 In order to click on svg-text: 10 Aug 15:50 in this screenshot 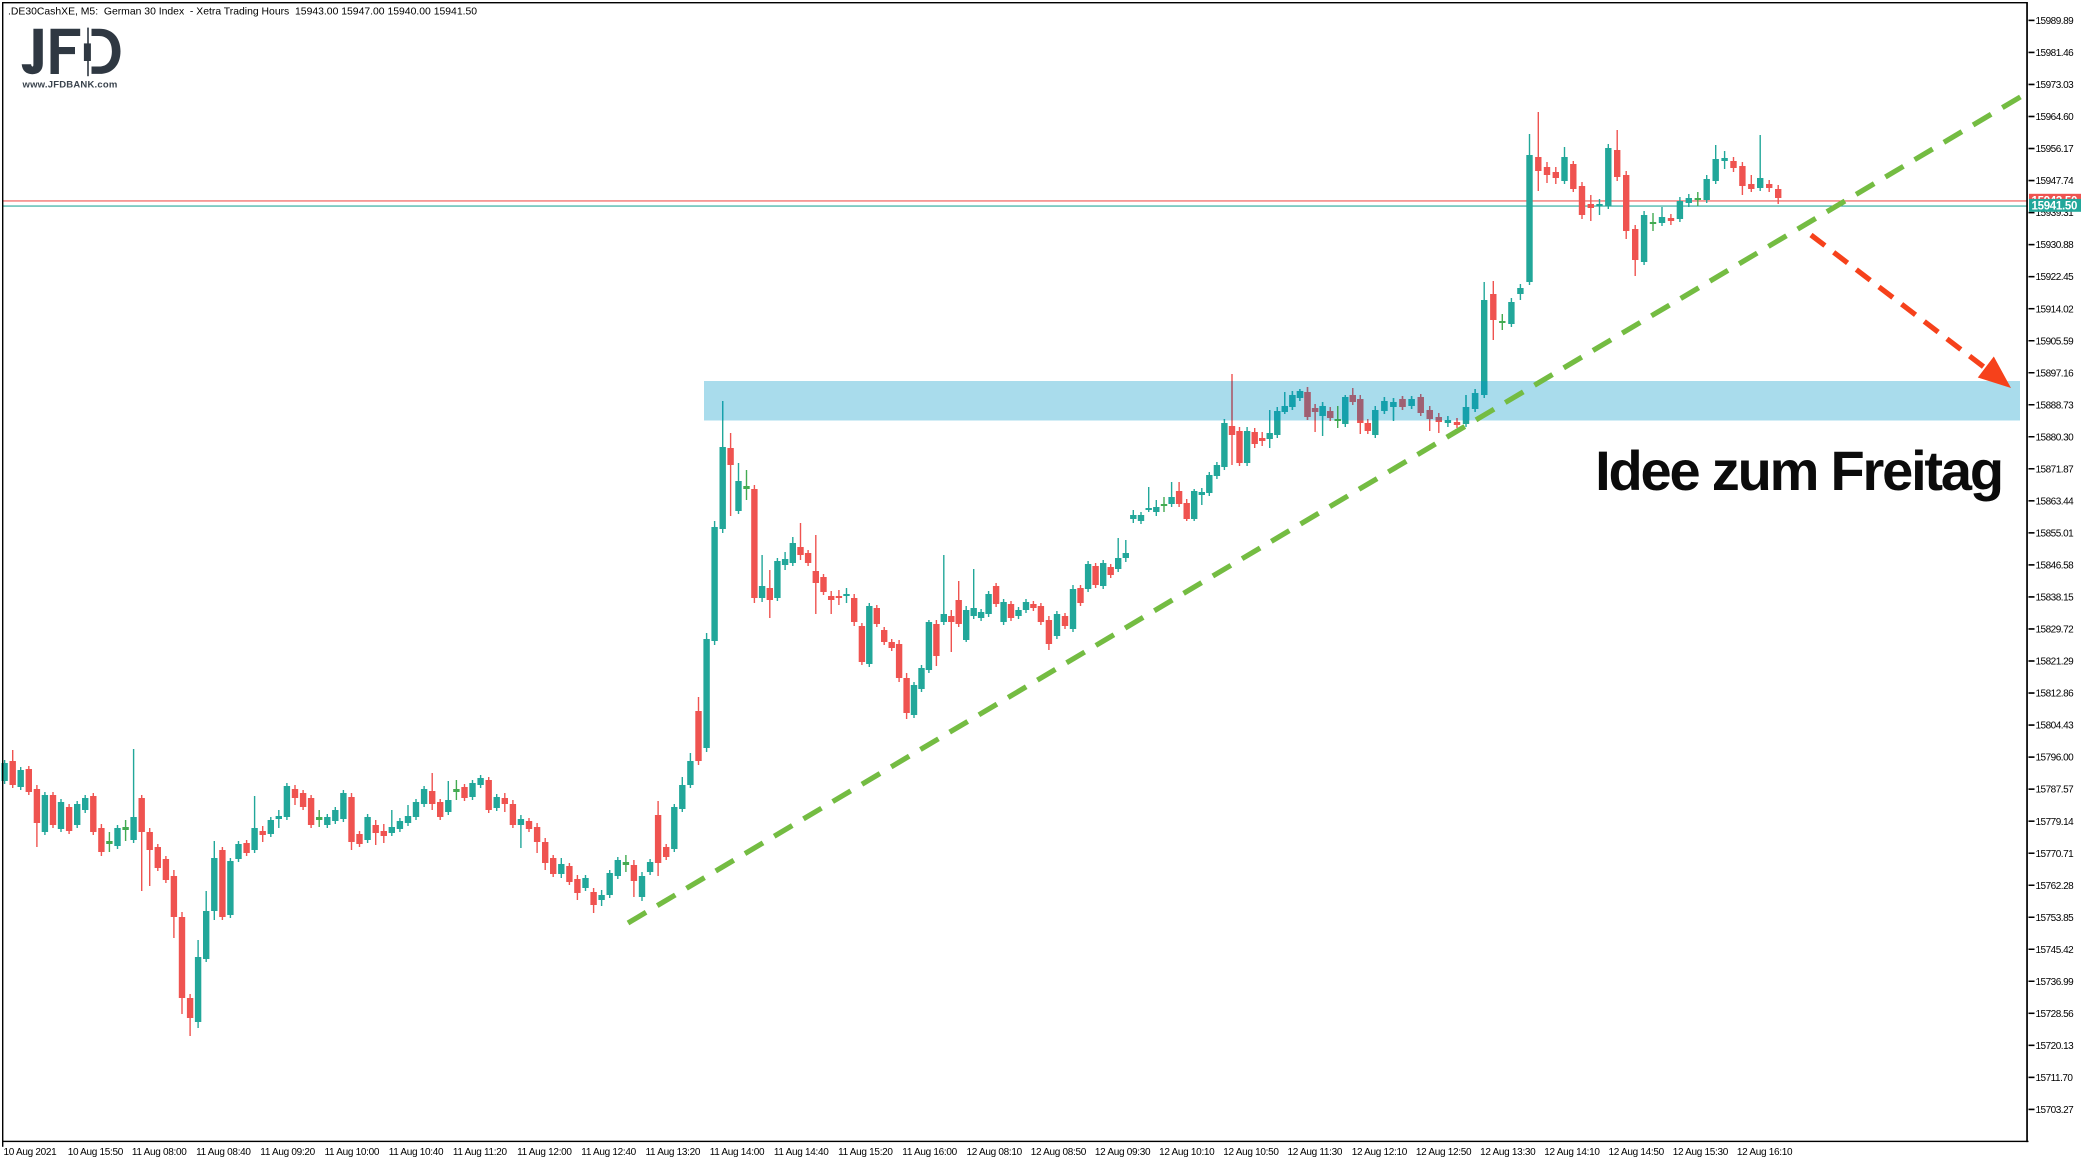, I will do `click(96, 1152)`.